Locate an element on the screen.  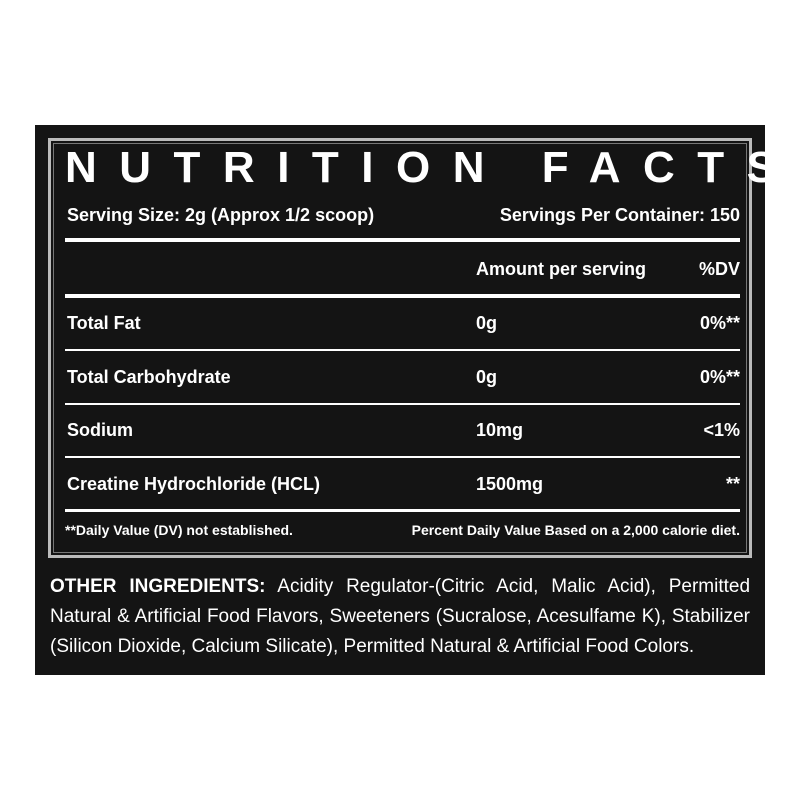
title: NUTRITION FACTS is located at coordinates (432, 167).